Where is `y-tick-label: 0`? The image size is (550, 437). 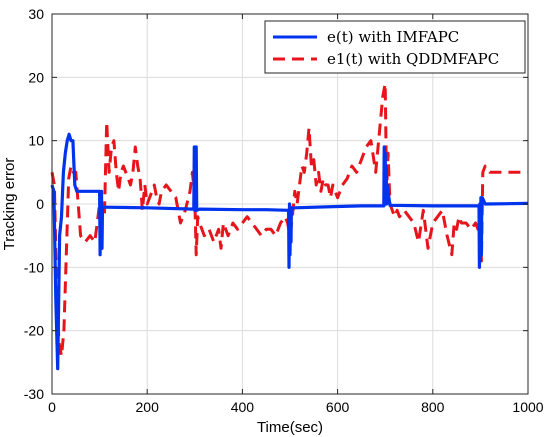 y-tick-label: 0 is located at coordinates (40, 204).